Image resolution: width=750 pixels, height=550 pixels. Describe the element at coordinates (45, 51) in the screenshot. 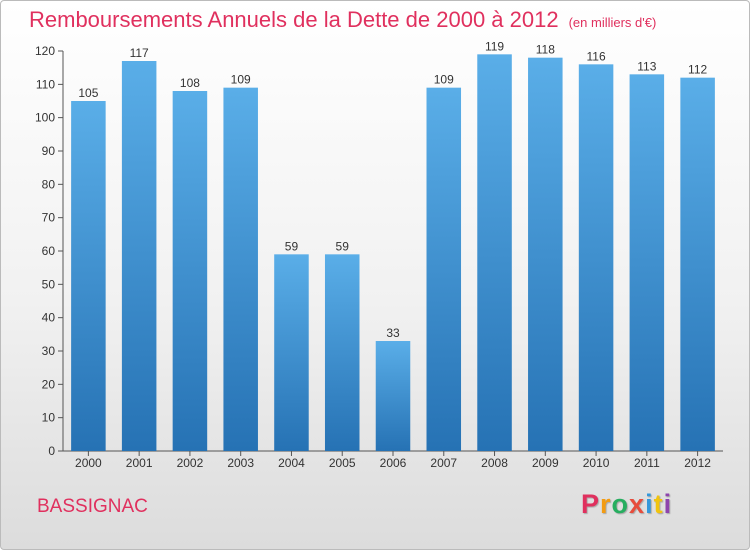

I see `y-tick-label: 120` at that location.